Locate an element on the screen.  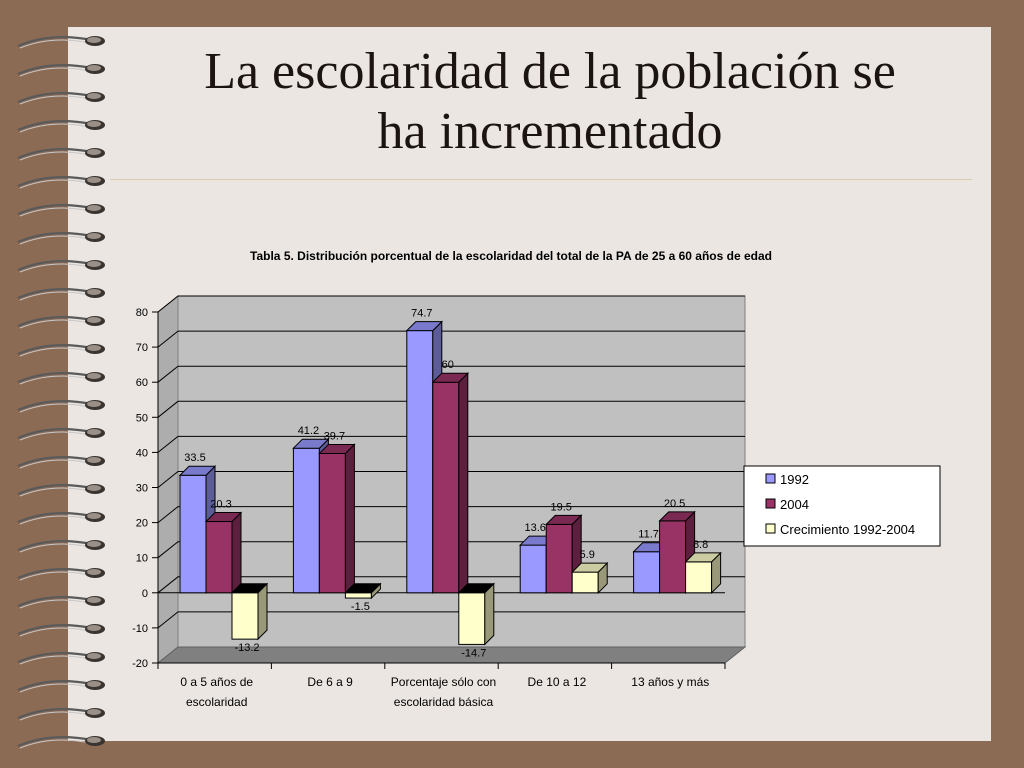
data-label: 19.5 is located at coordinates (560, 507).